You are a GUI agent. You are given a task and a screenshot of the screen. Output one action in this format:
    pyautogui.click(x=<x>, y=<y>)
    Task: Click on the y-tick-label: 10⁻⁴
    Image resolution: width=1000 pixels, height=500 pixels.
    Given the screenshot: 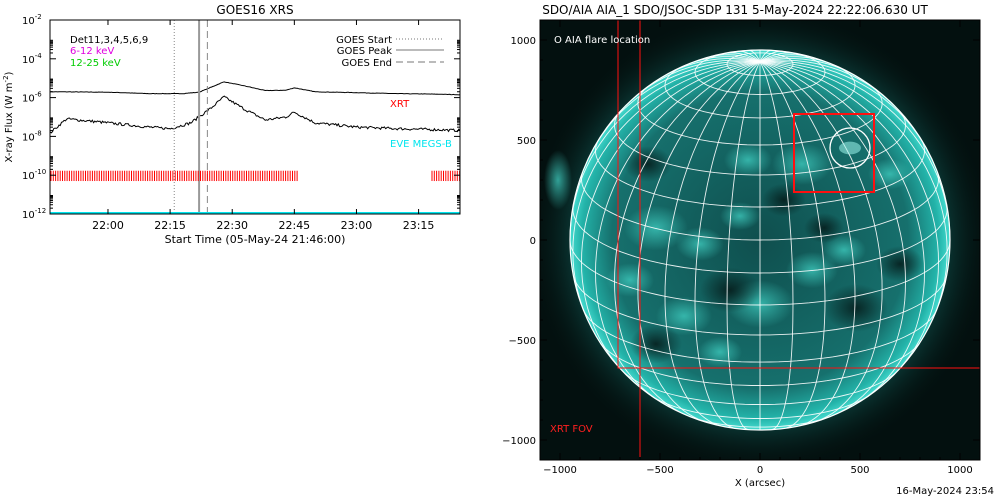 What is the action you would take?
    pyautogui.click(x=32, y=59)
    